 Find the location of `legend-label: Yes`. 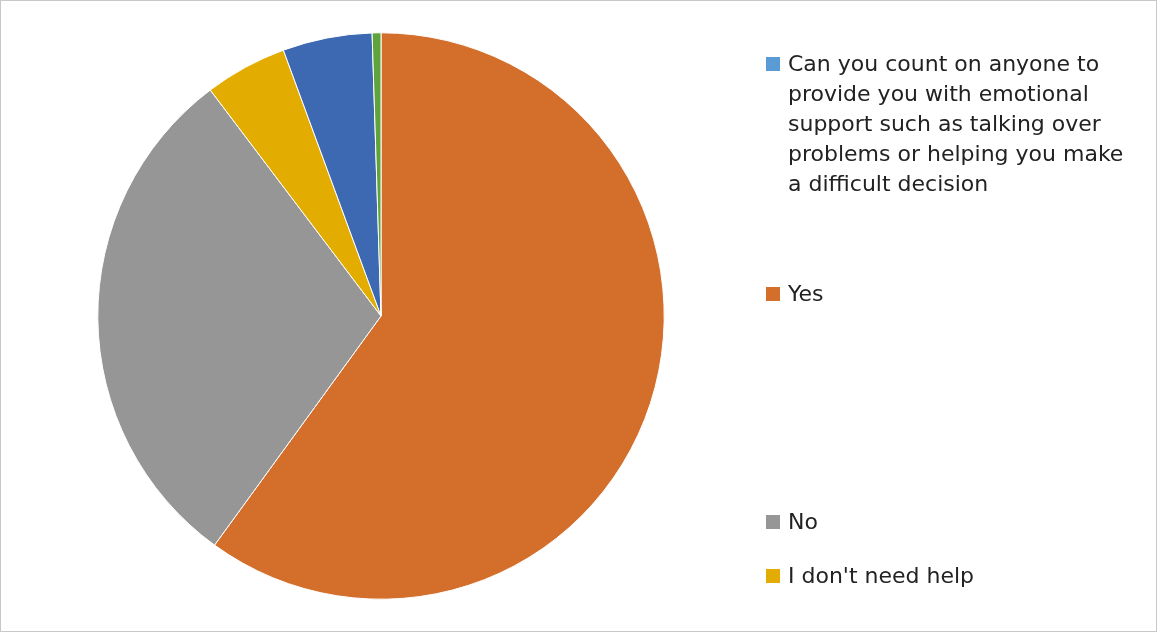

legend-label: Yes is located at coordinates (806, 294).